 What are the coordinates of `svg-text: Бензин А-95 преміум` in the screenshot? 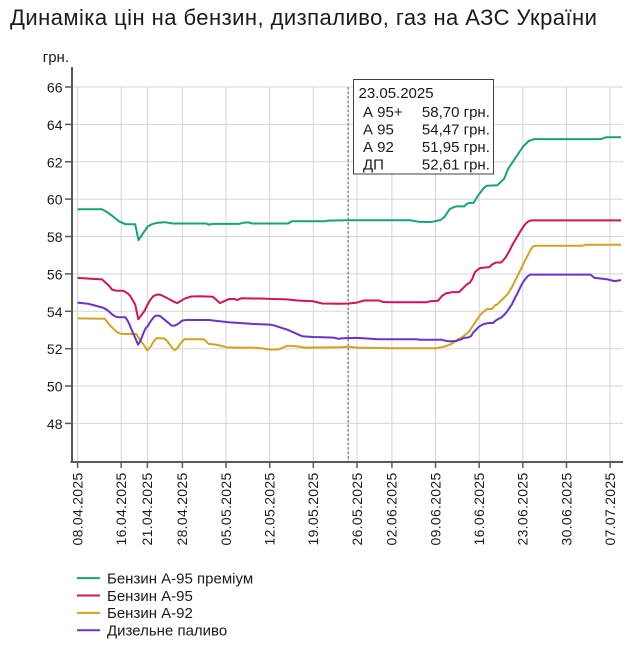 It's located at (180, 578).